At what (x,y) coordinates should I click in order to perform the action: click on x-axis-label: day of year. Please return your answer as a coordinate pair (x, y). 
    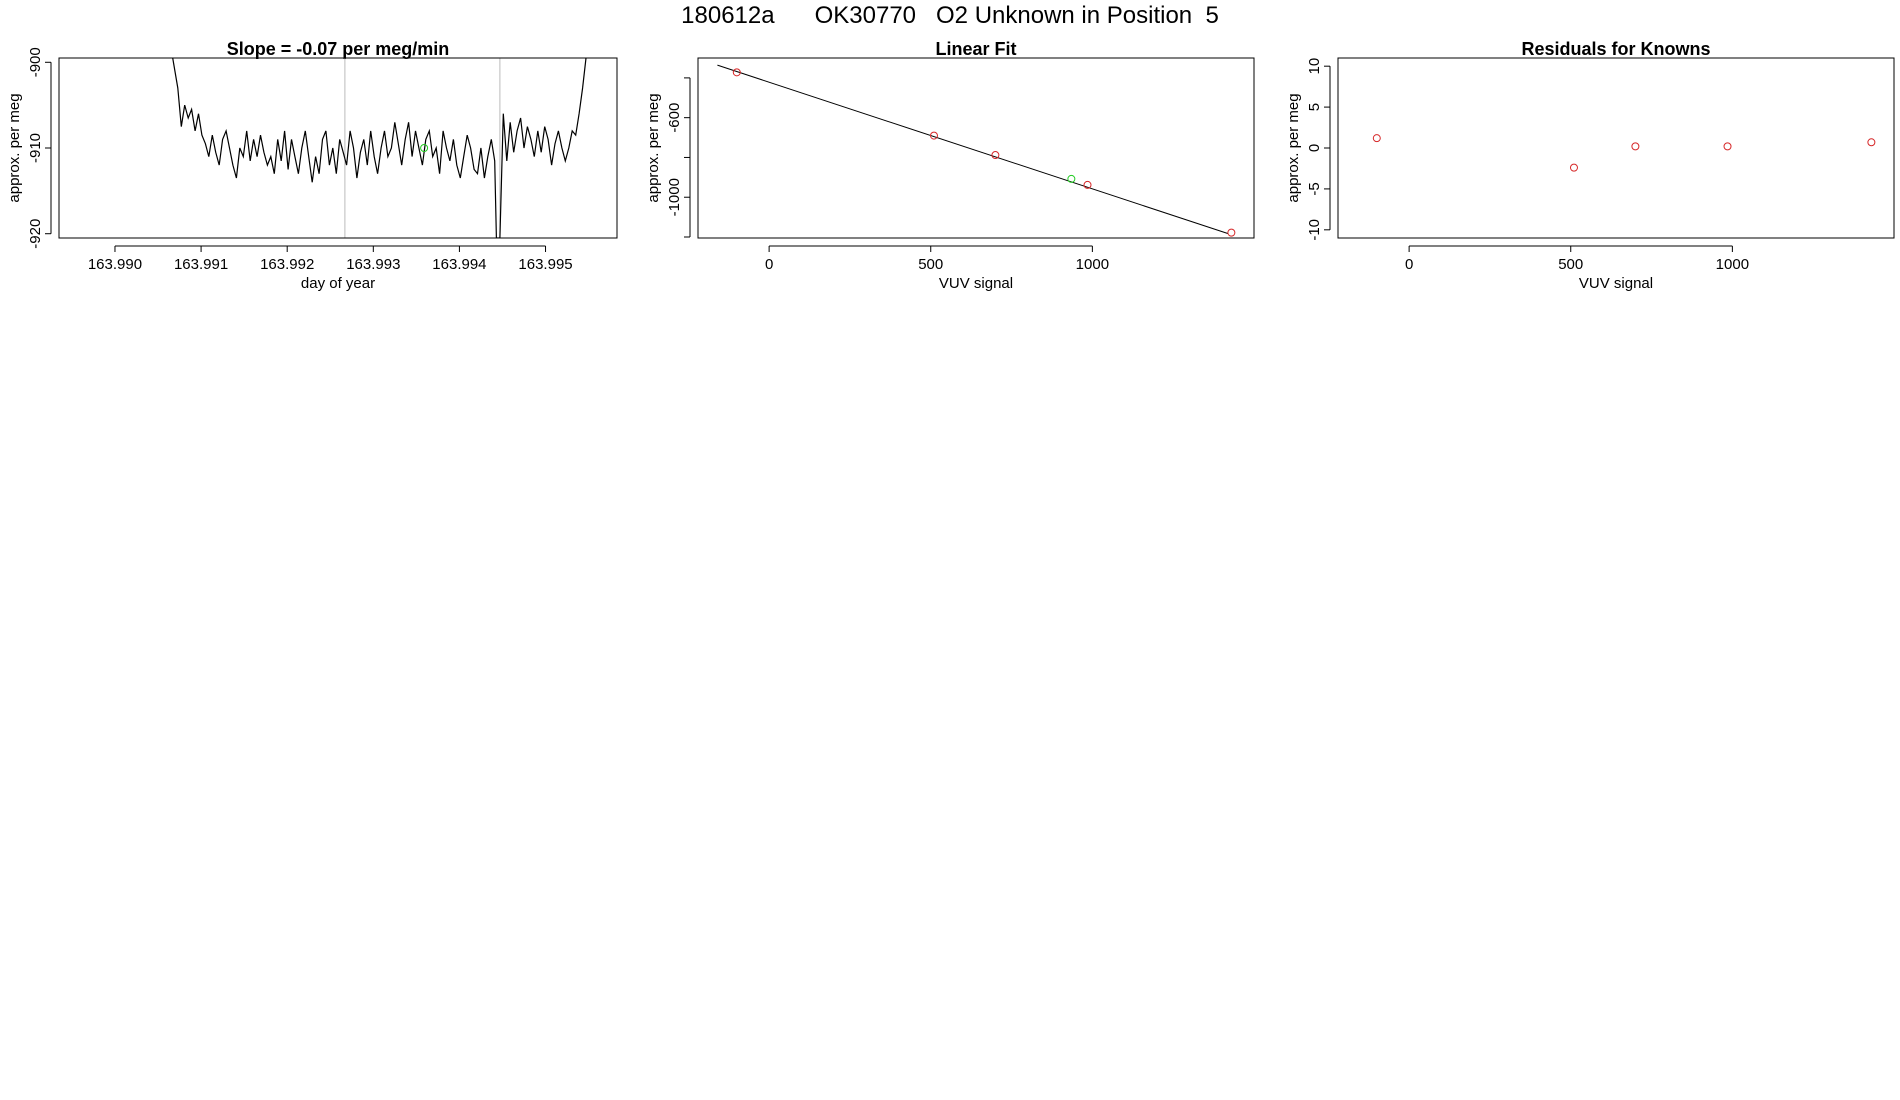
    Looking at the image, I should click on (338, 283).